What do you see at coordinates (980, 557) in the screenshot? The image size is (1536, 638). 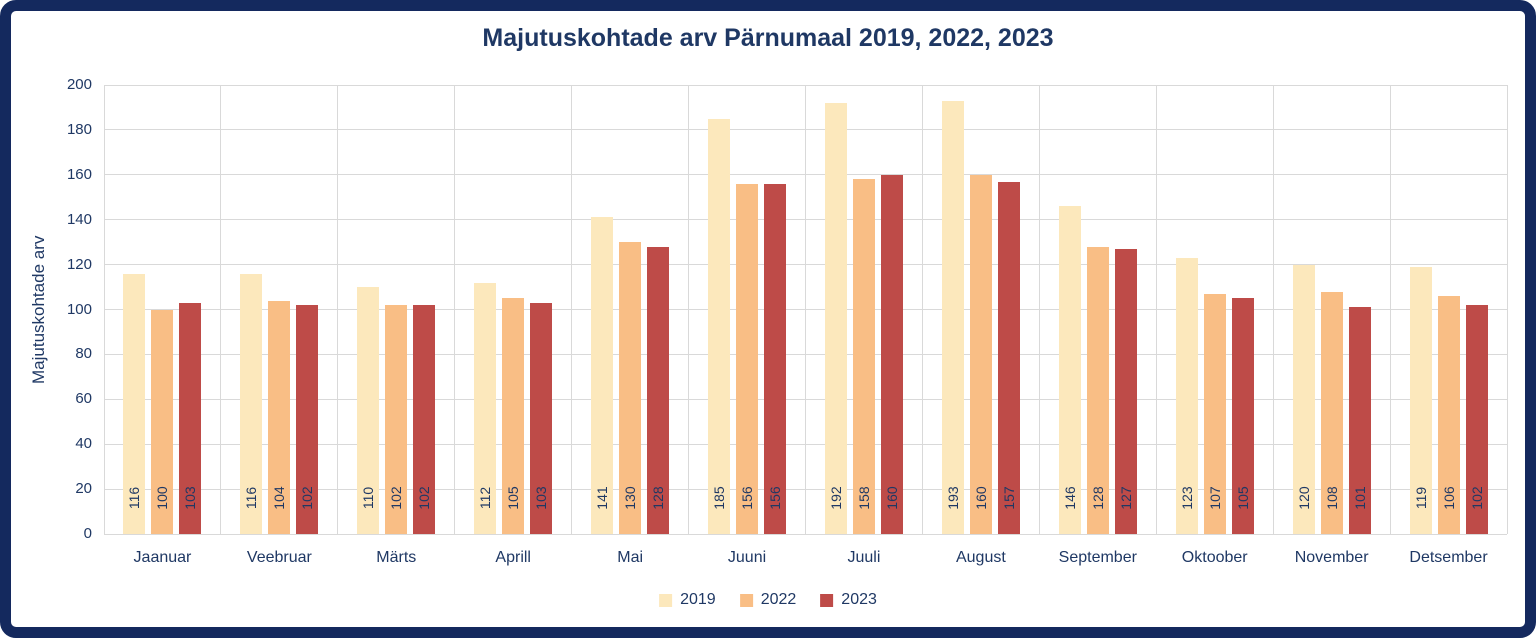 I see `x-axis-label: August` at bounding box center [980, 557].